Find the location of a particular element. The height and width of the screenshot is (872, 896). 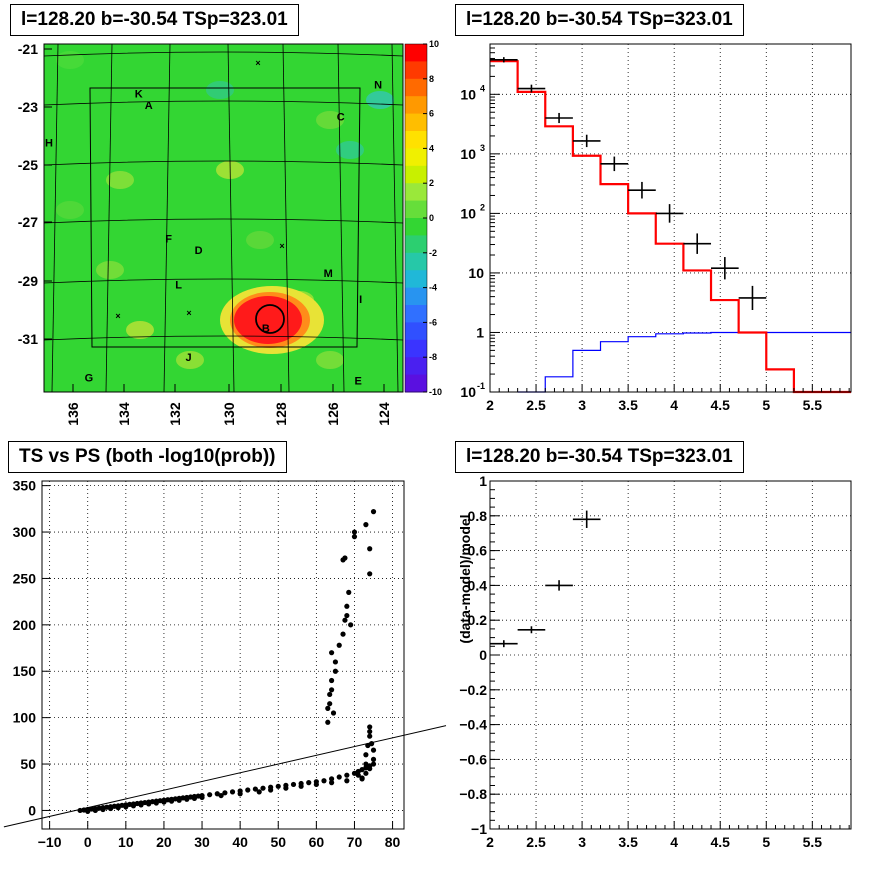

x-tick-label: 3 is located at coordinates (582, 842).